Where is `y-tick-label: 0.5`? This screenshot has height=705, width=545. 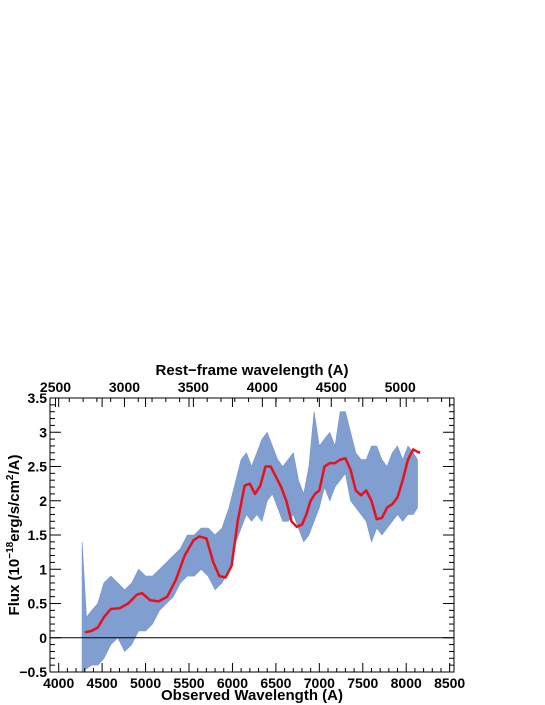
y-tick-label: 0.5 is located at coordinates (38, 604).